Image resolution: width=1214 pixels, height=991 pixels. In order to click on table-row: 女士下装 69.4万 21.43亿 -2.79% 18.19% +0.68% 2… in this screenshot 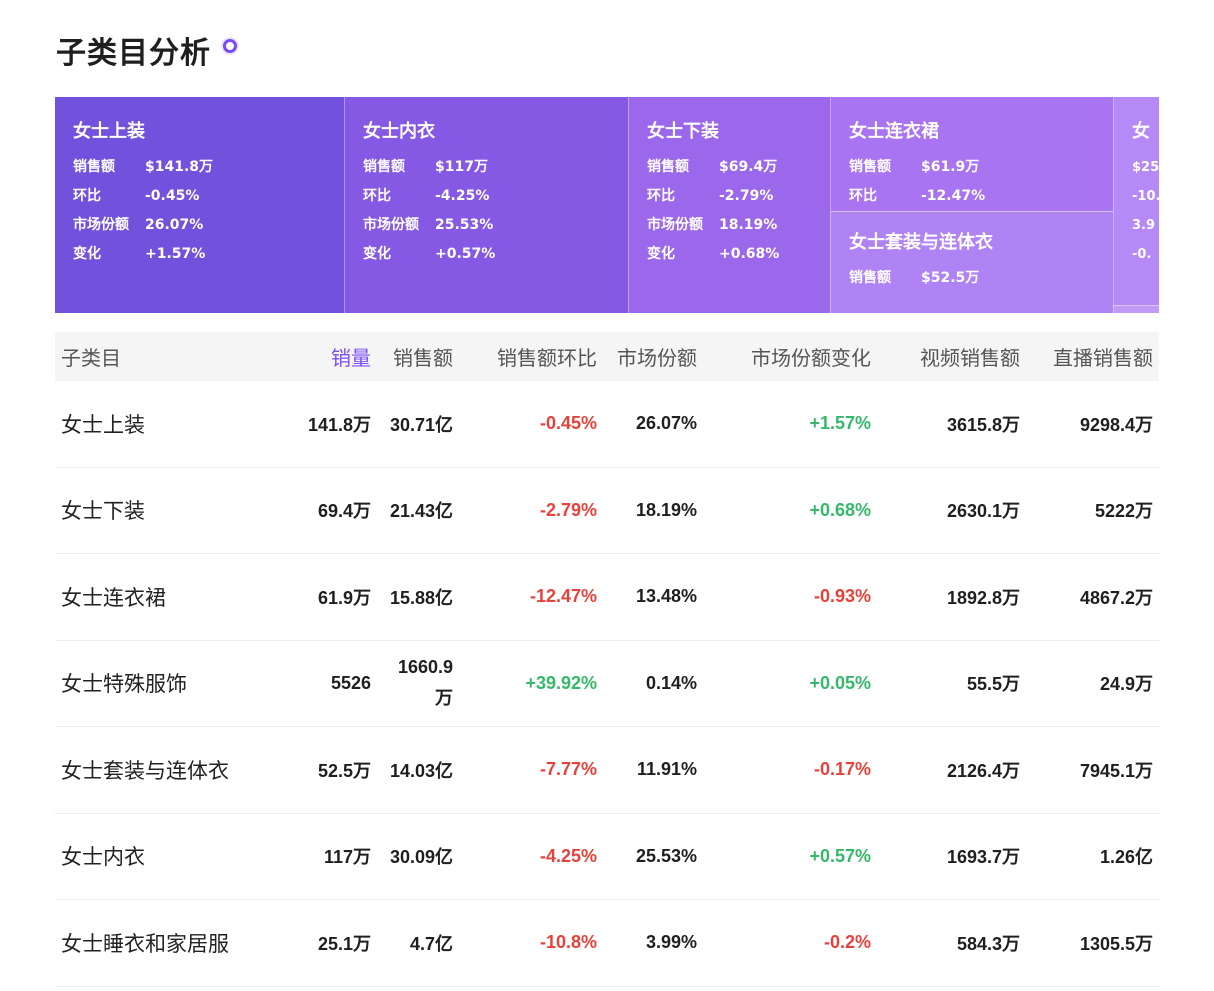, I will do `click(607, 511)`.